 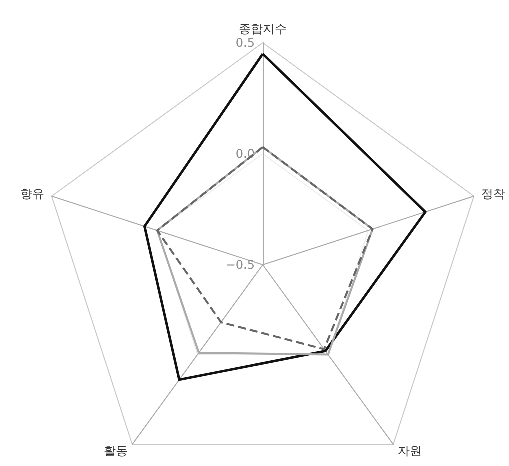 What do you see at coordinates (245, 43) in the screenshot?
I see `y-tick-label: 0.5` at bounding box center [245, 43].